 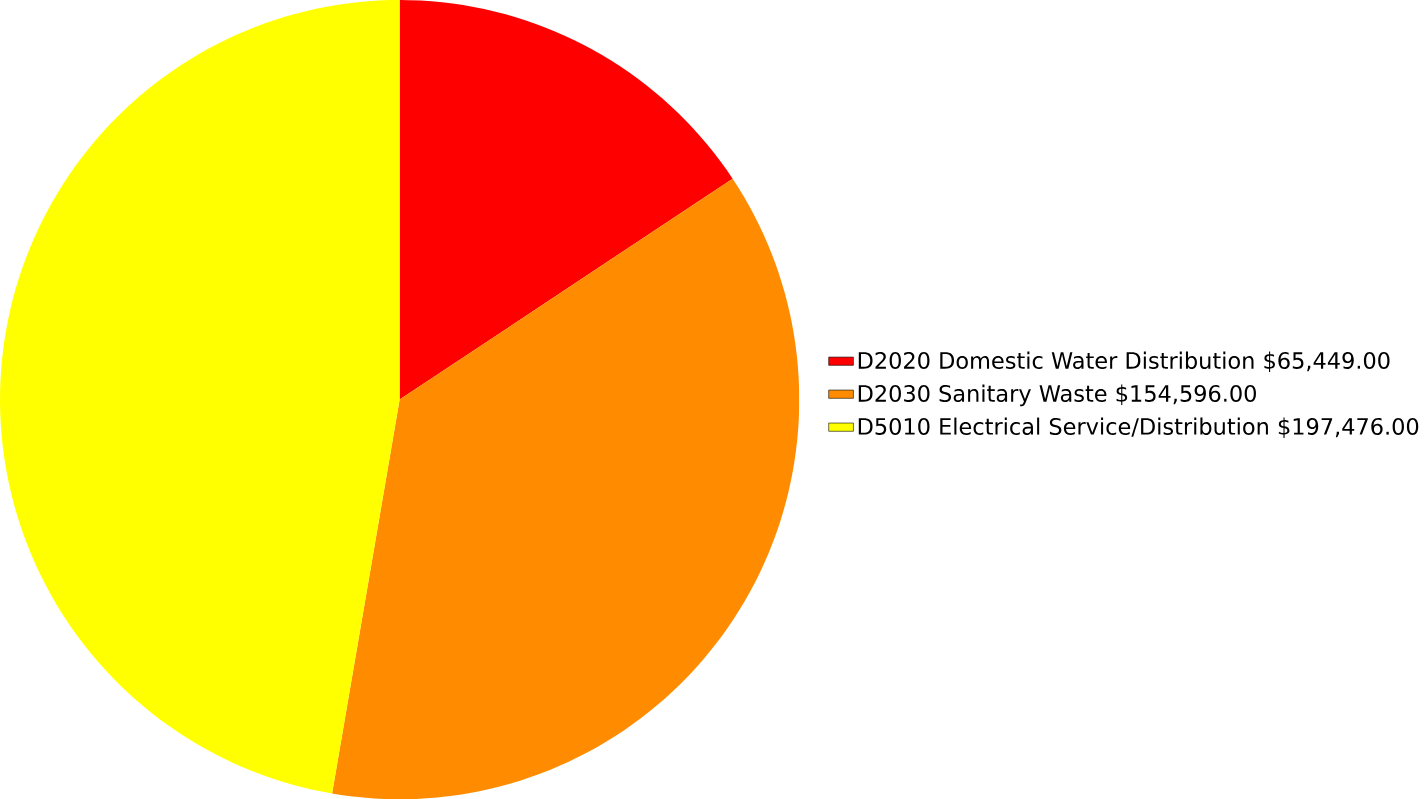 I want to click on data-label: $65,449.00, so click(x=1327, y=361).